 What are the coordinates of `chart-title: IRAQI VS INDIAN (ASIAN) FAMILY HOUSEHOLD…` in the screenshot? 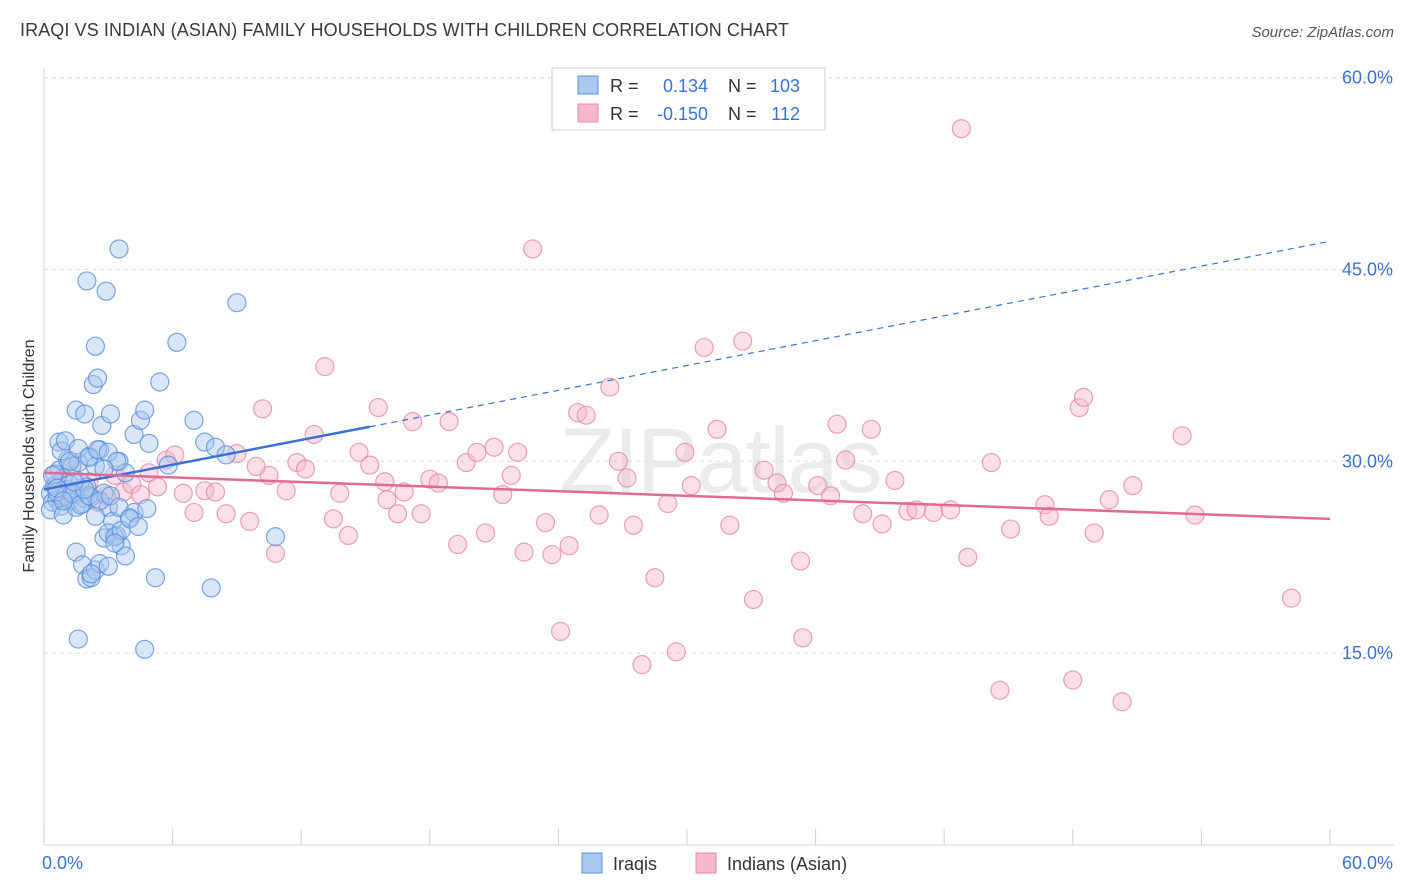 It's located at (405, 30).